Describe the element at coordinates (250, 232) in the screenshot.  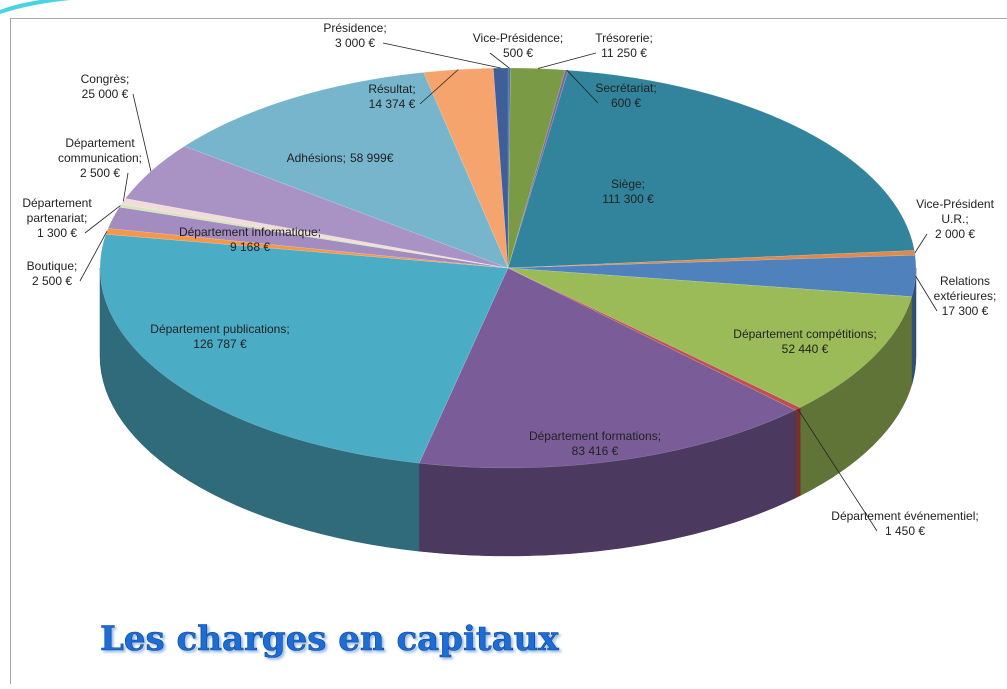
I see `category-label: Département informatique;` at that location.